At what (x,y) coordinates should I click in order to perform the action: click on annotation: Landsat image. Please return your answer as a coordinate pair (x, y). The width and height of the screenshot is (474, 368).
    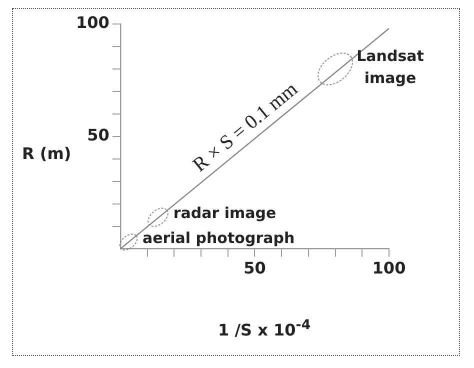
    Looking at the image, I should click on (390, 66).